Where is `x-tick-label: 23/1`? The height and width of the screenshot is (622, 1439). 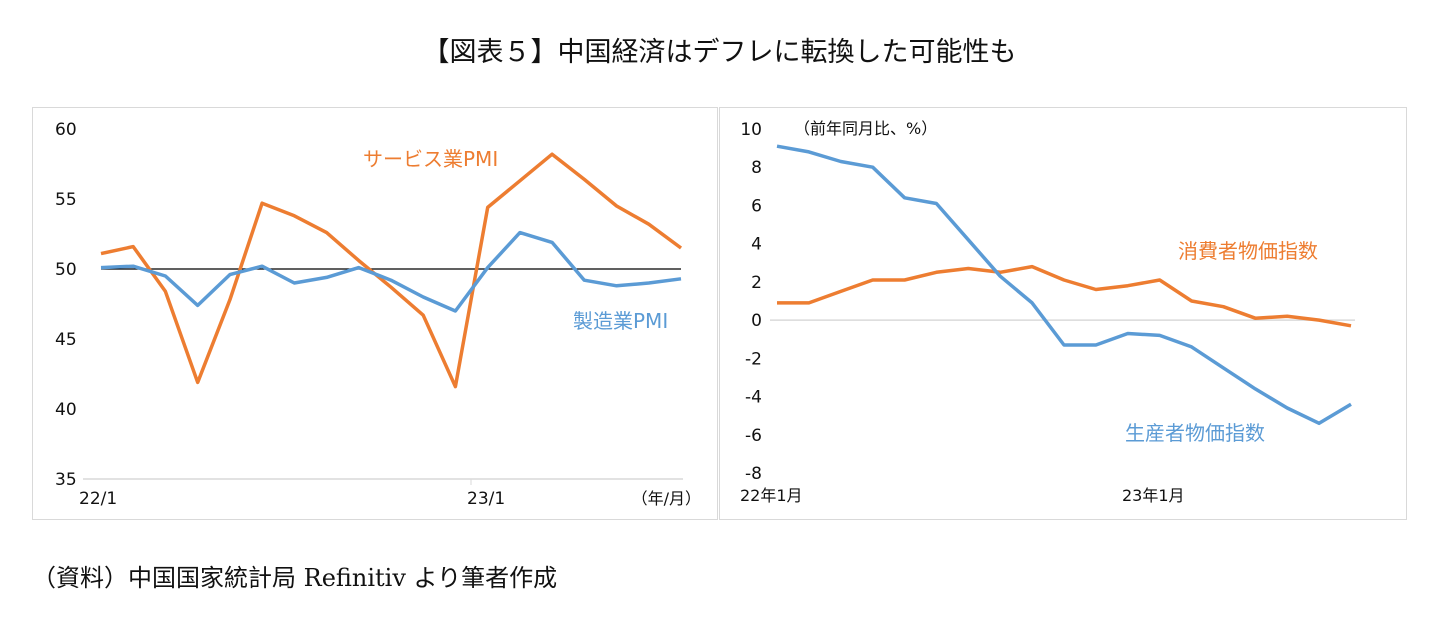 x-tick-label: 23/1 is located at coordinates (486, 499).